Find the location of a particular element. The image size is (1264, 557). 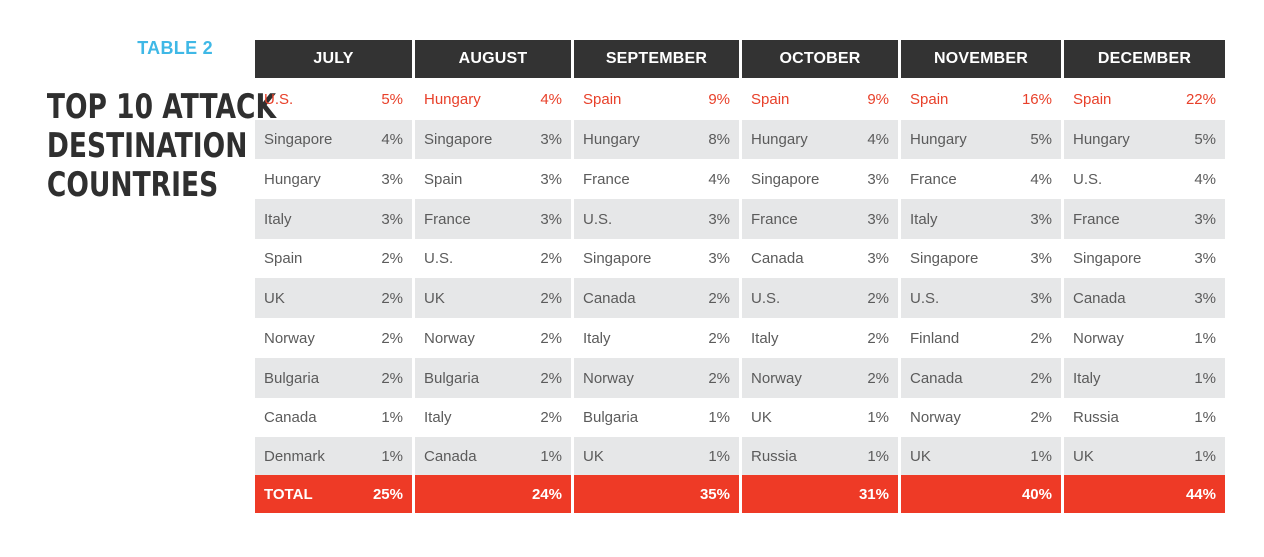

table-row: Norway 1% is located at coordinates (1144, 338).